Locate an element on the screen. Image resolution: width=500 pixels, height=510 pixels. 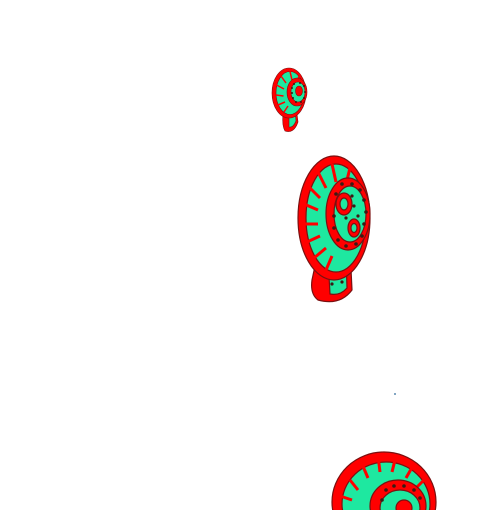
snail-shell-small-icon is located at coordinates (289, 99).